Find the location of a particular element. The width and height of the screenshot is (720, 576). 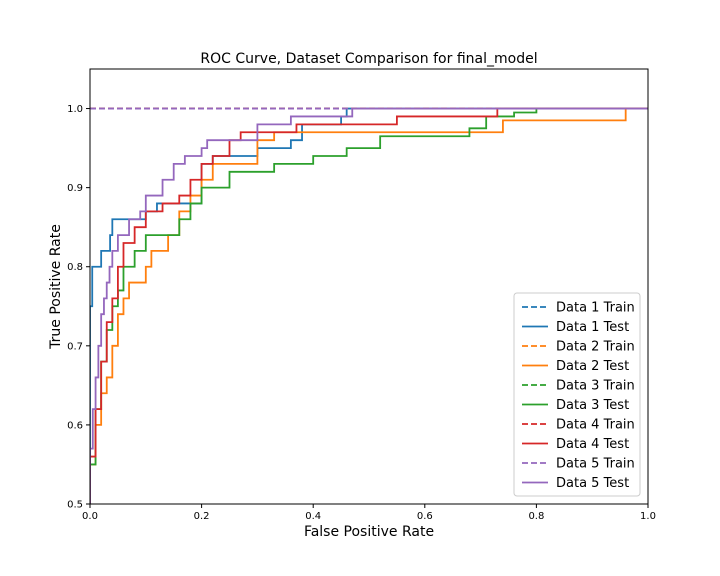

x-tick-label: 0.4 is located at coordinates (313, 516).